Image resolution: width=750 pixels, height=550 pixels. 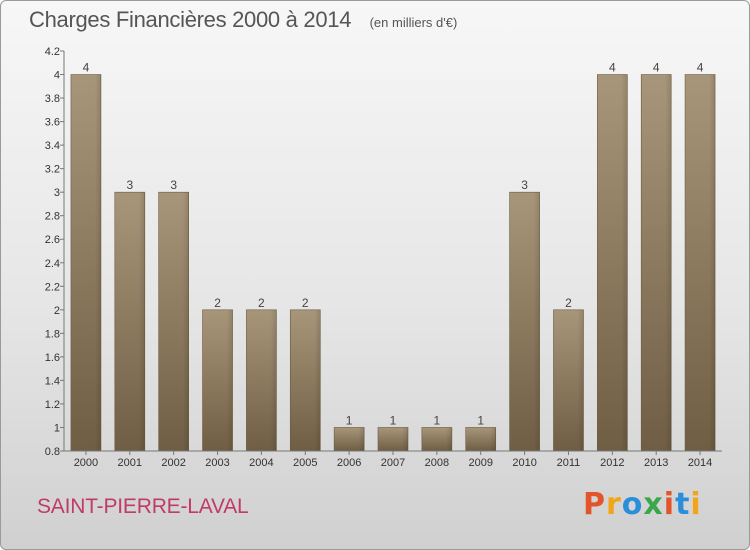 What do you see at coordinates (52, 170) in the screenshot?
I see `y-tick-label: 3.2` at bounding box center [52, 170].